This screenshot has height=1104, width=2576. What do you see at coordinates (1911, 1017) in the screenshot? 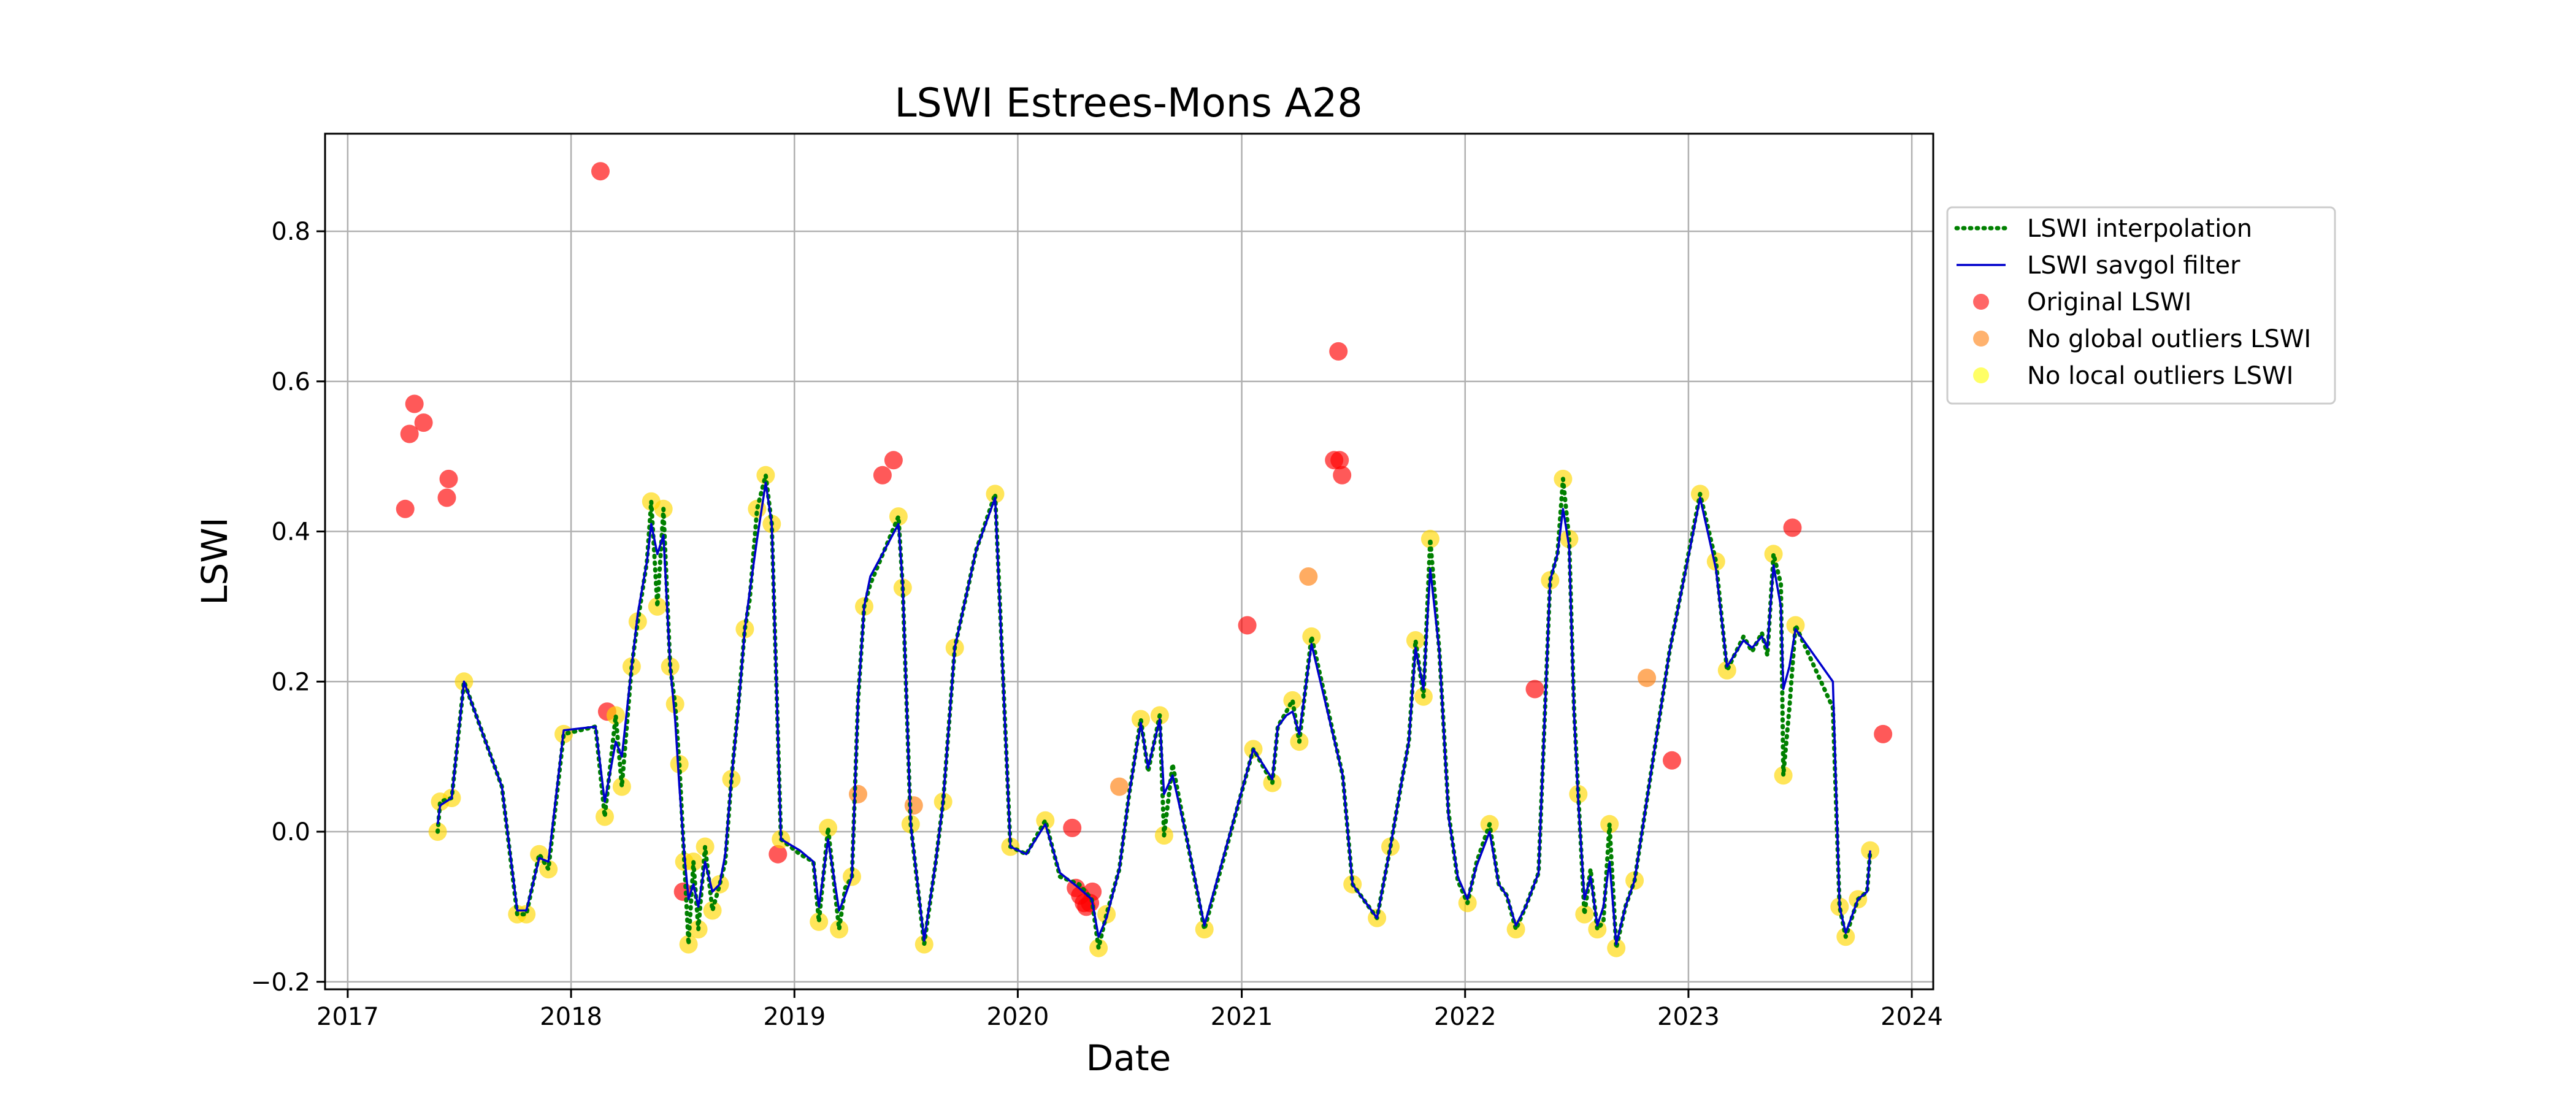
I see `x-tick-label: 2024` at bounding box center [1911, 1017].